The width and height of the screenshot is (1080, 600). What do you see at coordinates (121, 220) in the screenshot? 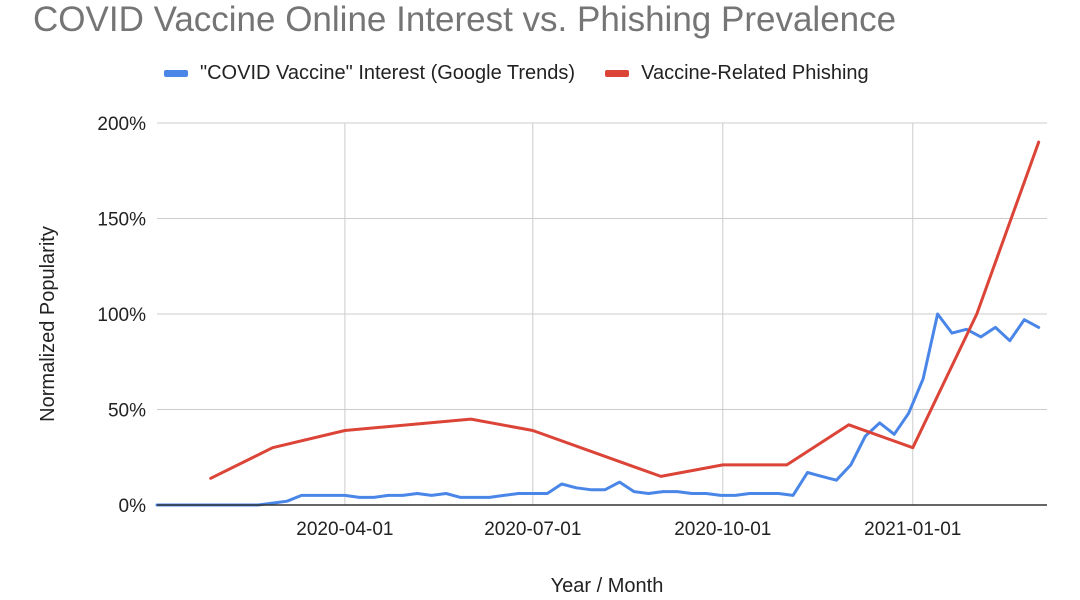
I see `y-tick-label: 150%` at bounding box center [121, 220].